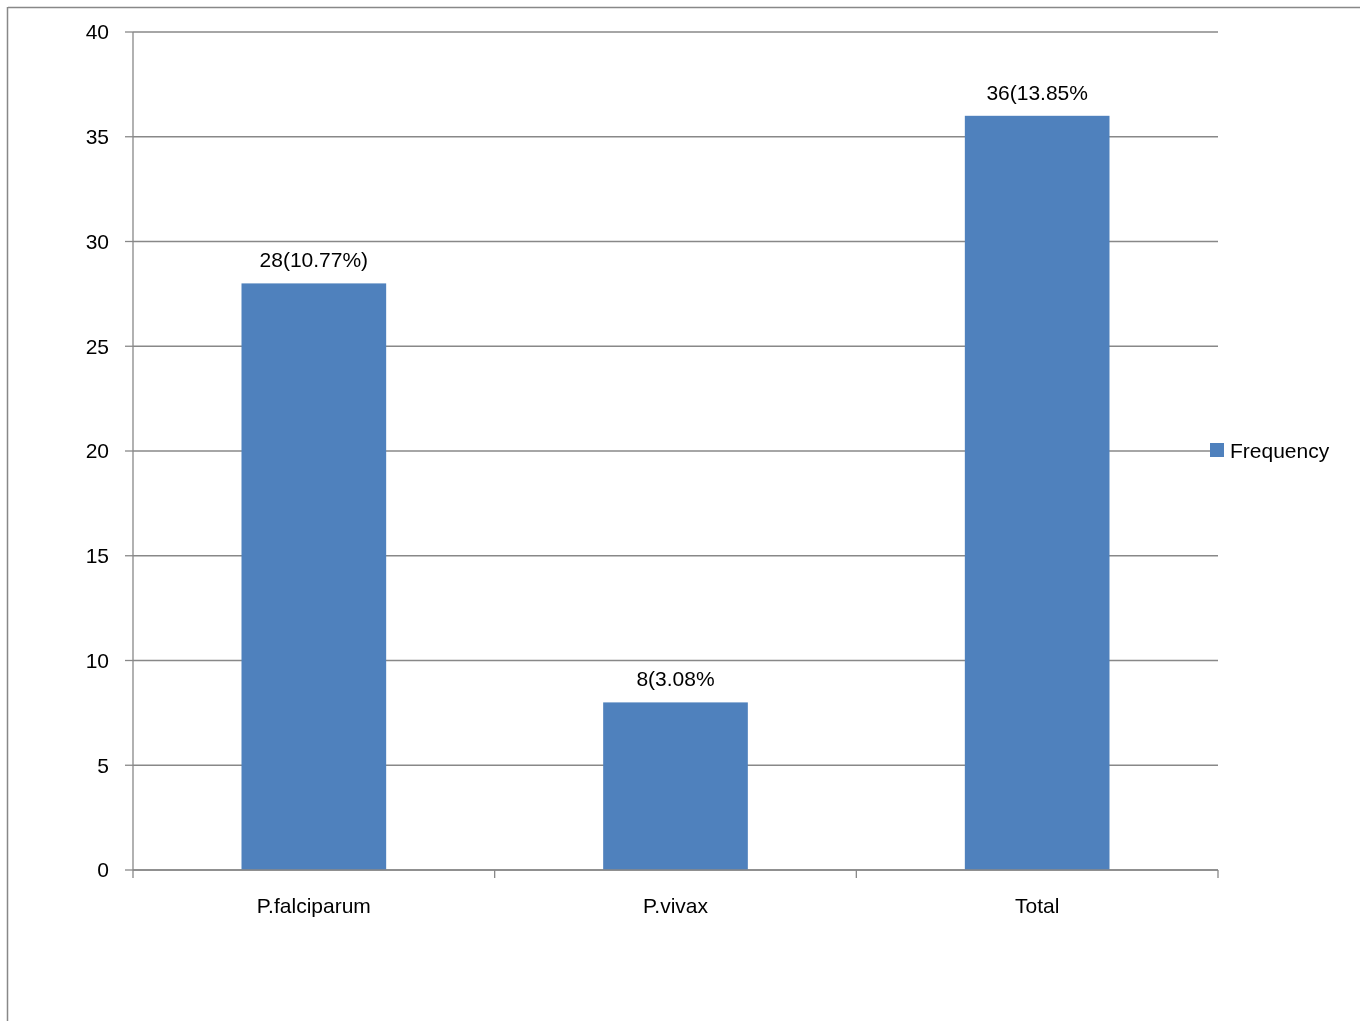 The width and height of the screenshot is (1360, 1021). I want to click on y-tick-label: 10, so click(97, 660).